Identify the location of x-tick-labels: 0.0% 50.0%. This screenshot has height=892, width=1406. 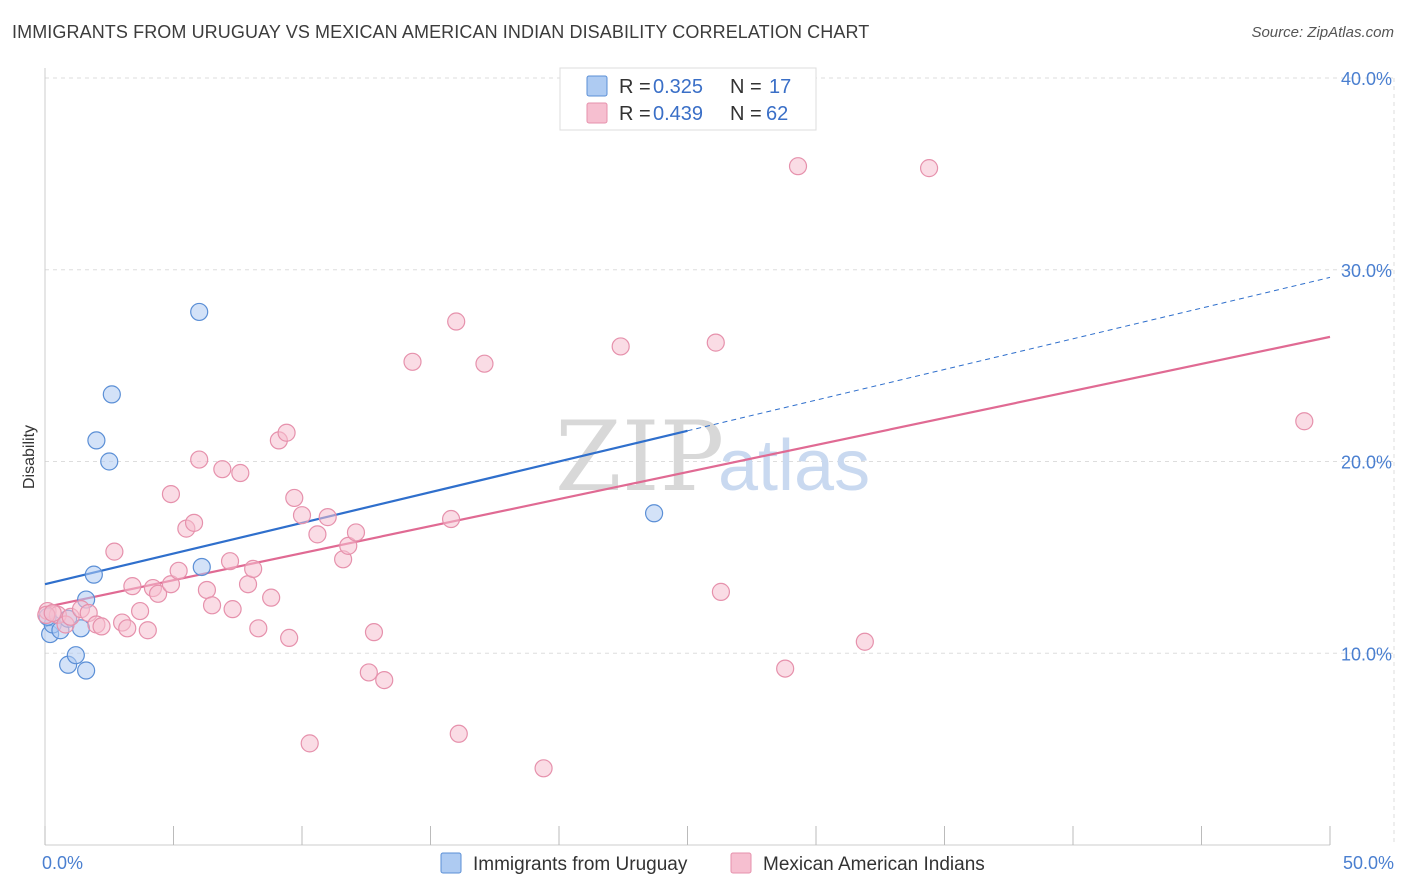
(718, 863).